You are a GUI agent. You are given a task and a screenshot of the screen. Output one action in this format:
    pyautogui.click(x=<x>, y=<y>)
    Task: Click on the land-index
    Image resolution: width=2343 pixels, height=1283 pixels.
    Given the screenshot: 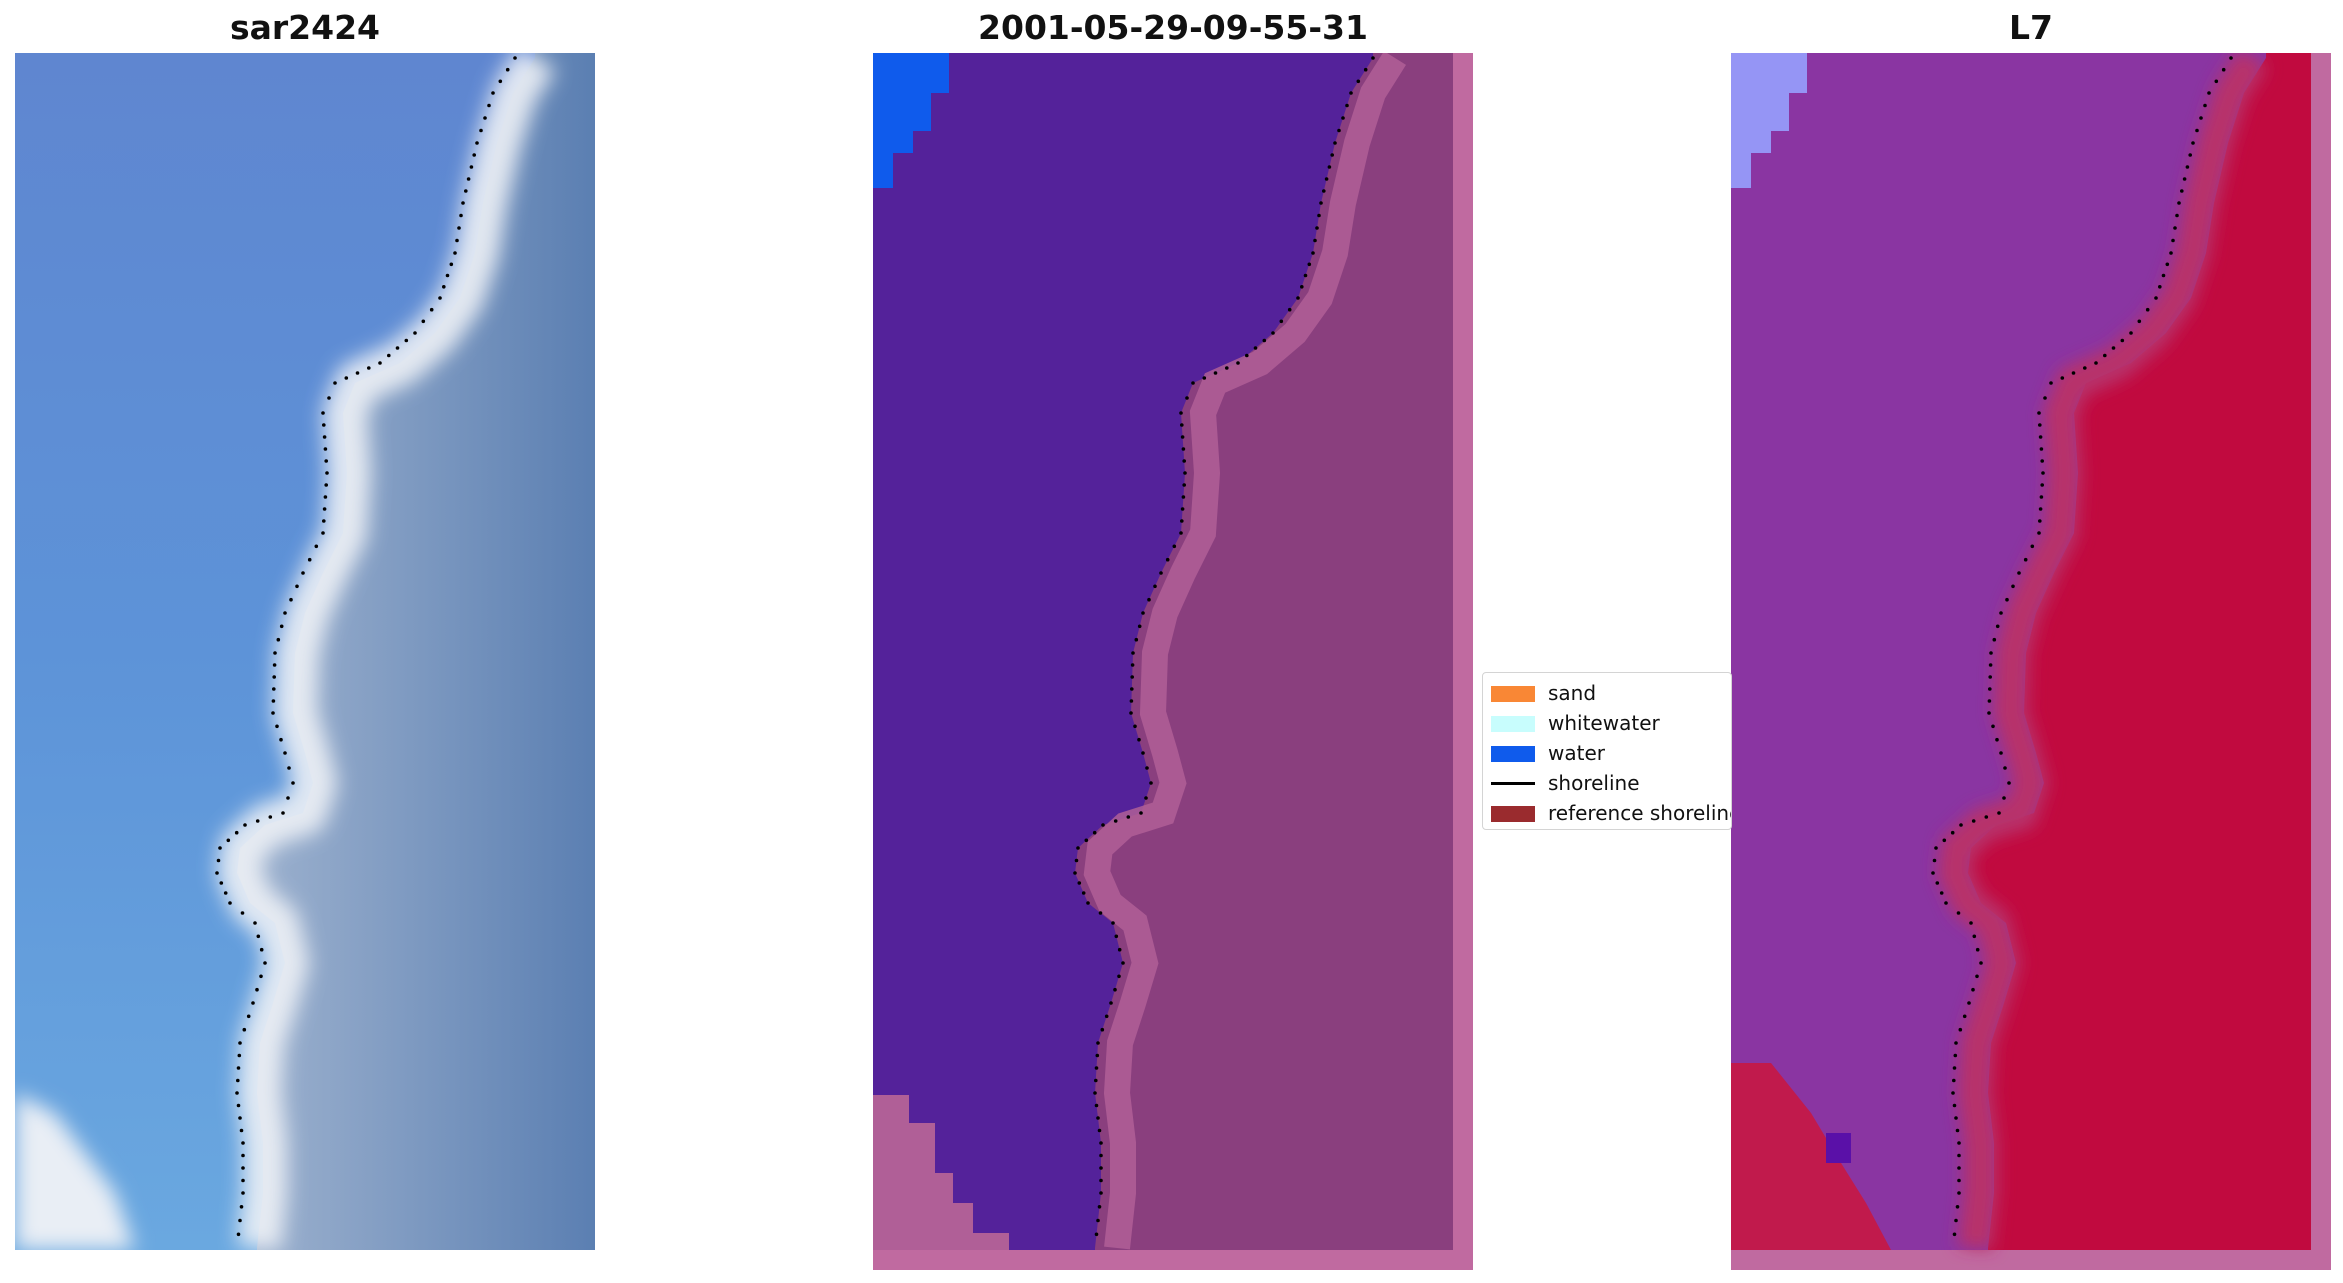 What is the action you would take?
    pyautogui.click(x=2139, y=651)
    